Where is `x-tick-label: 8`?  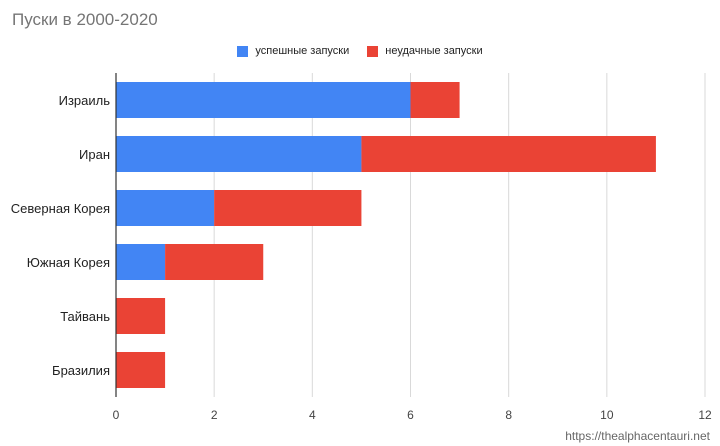 x-tick-label: 8 is located at coordinates (508, 415).